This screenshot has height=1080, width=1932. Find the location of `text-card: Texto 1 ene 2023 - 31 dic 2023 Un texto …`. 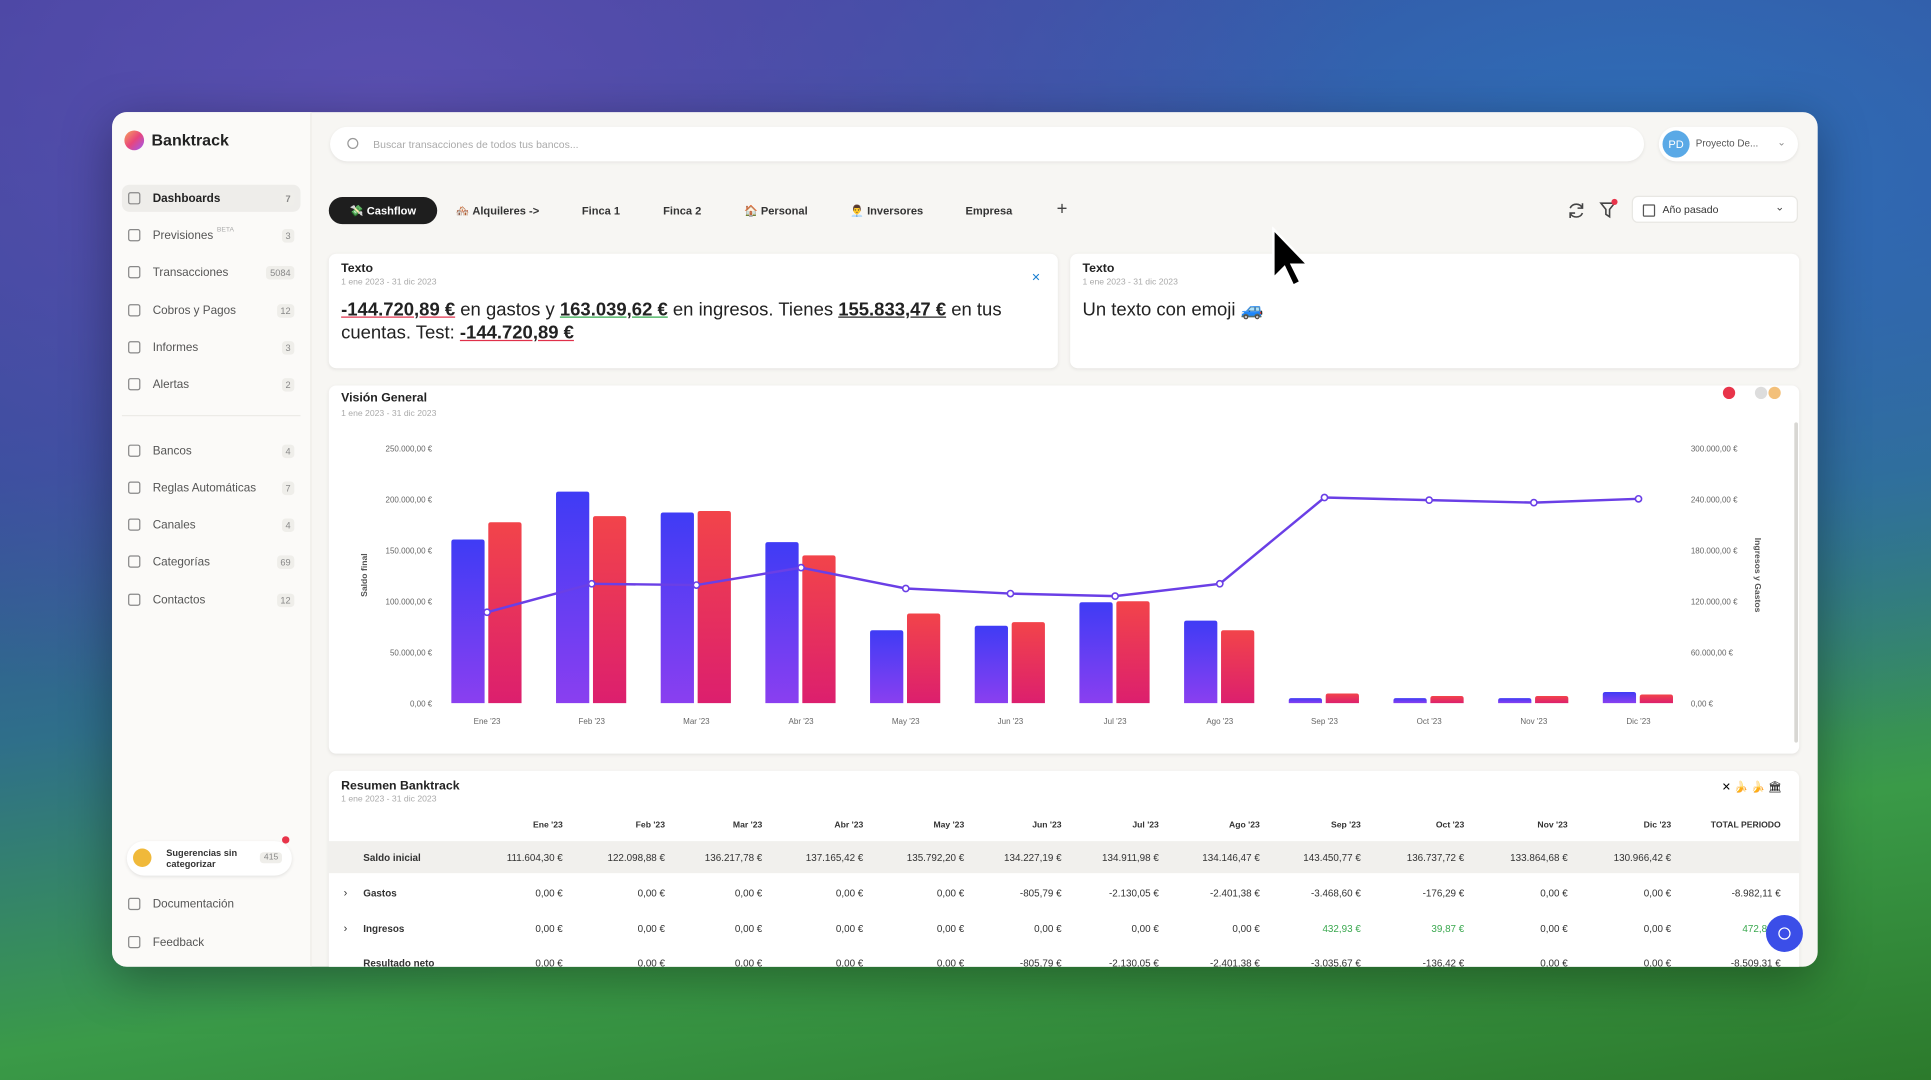

text-card: Texto 1 ene 2023 - 31 dic 2023 Un texto … is located at coordinates (1435, 311).